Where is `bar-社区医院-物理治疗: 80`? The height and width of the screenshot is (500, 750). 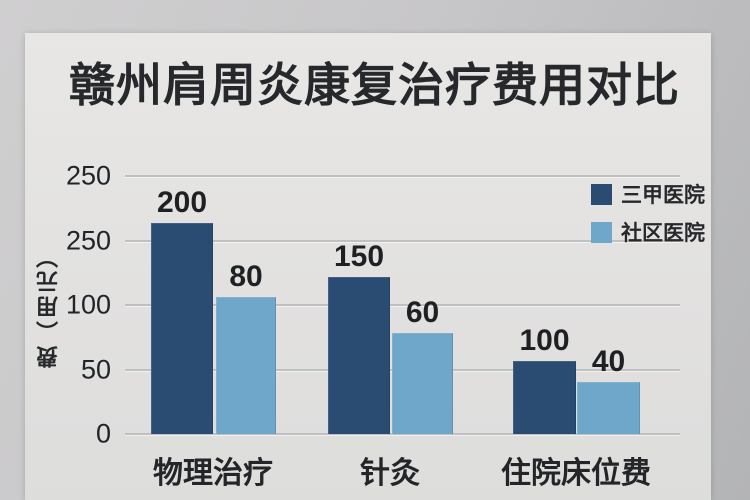 bar-社区医院-物理治疗: 80 is located at coordinates (246, 347).